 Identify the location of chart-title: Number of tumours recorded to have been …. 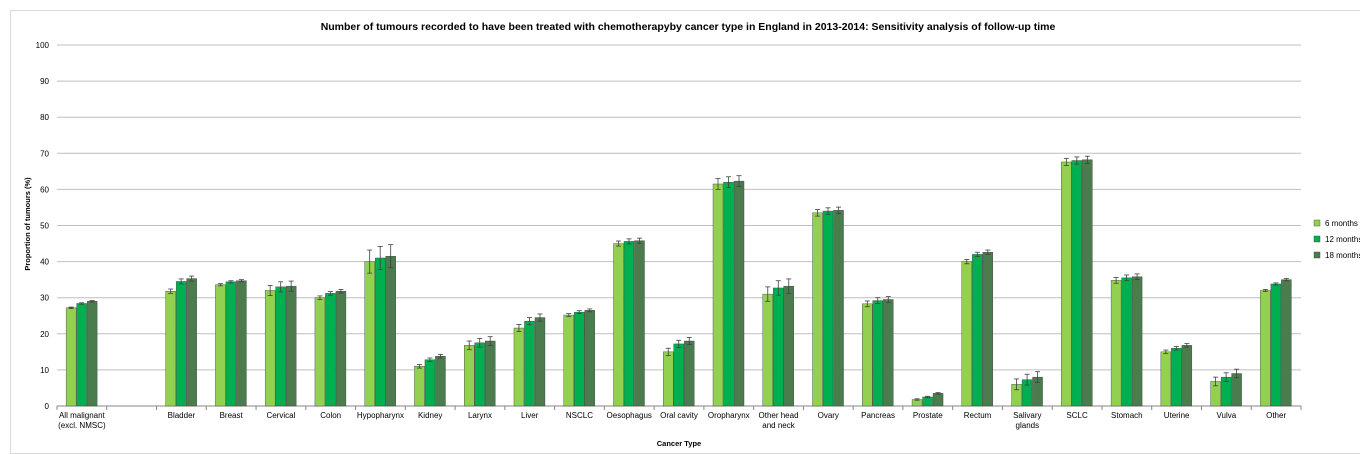
(688, 27).